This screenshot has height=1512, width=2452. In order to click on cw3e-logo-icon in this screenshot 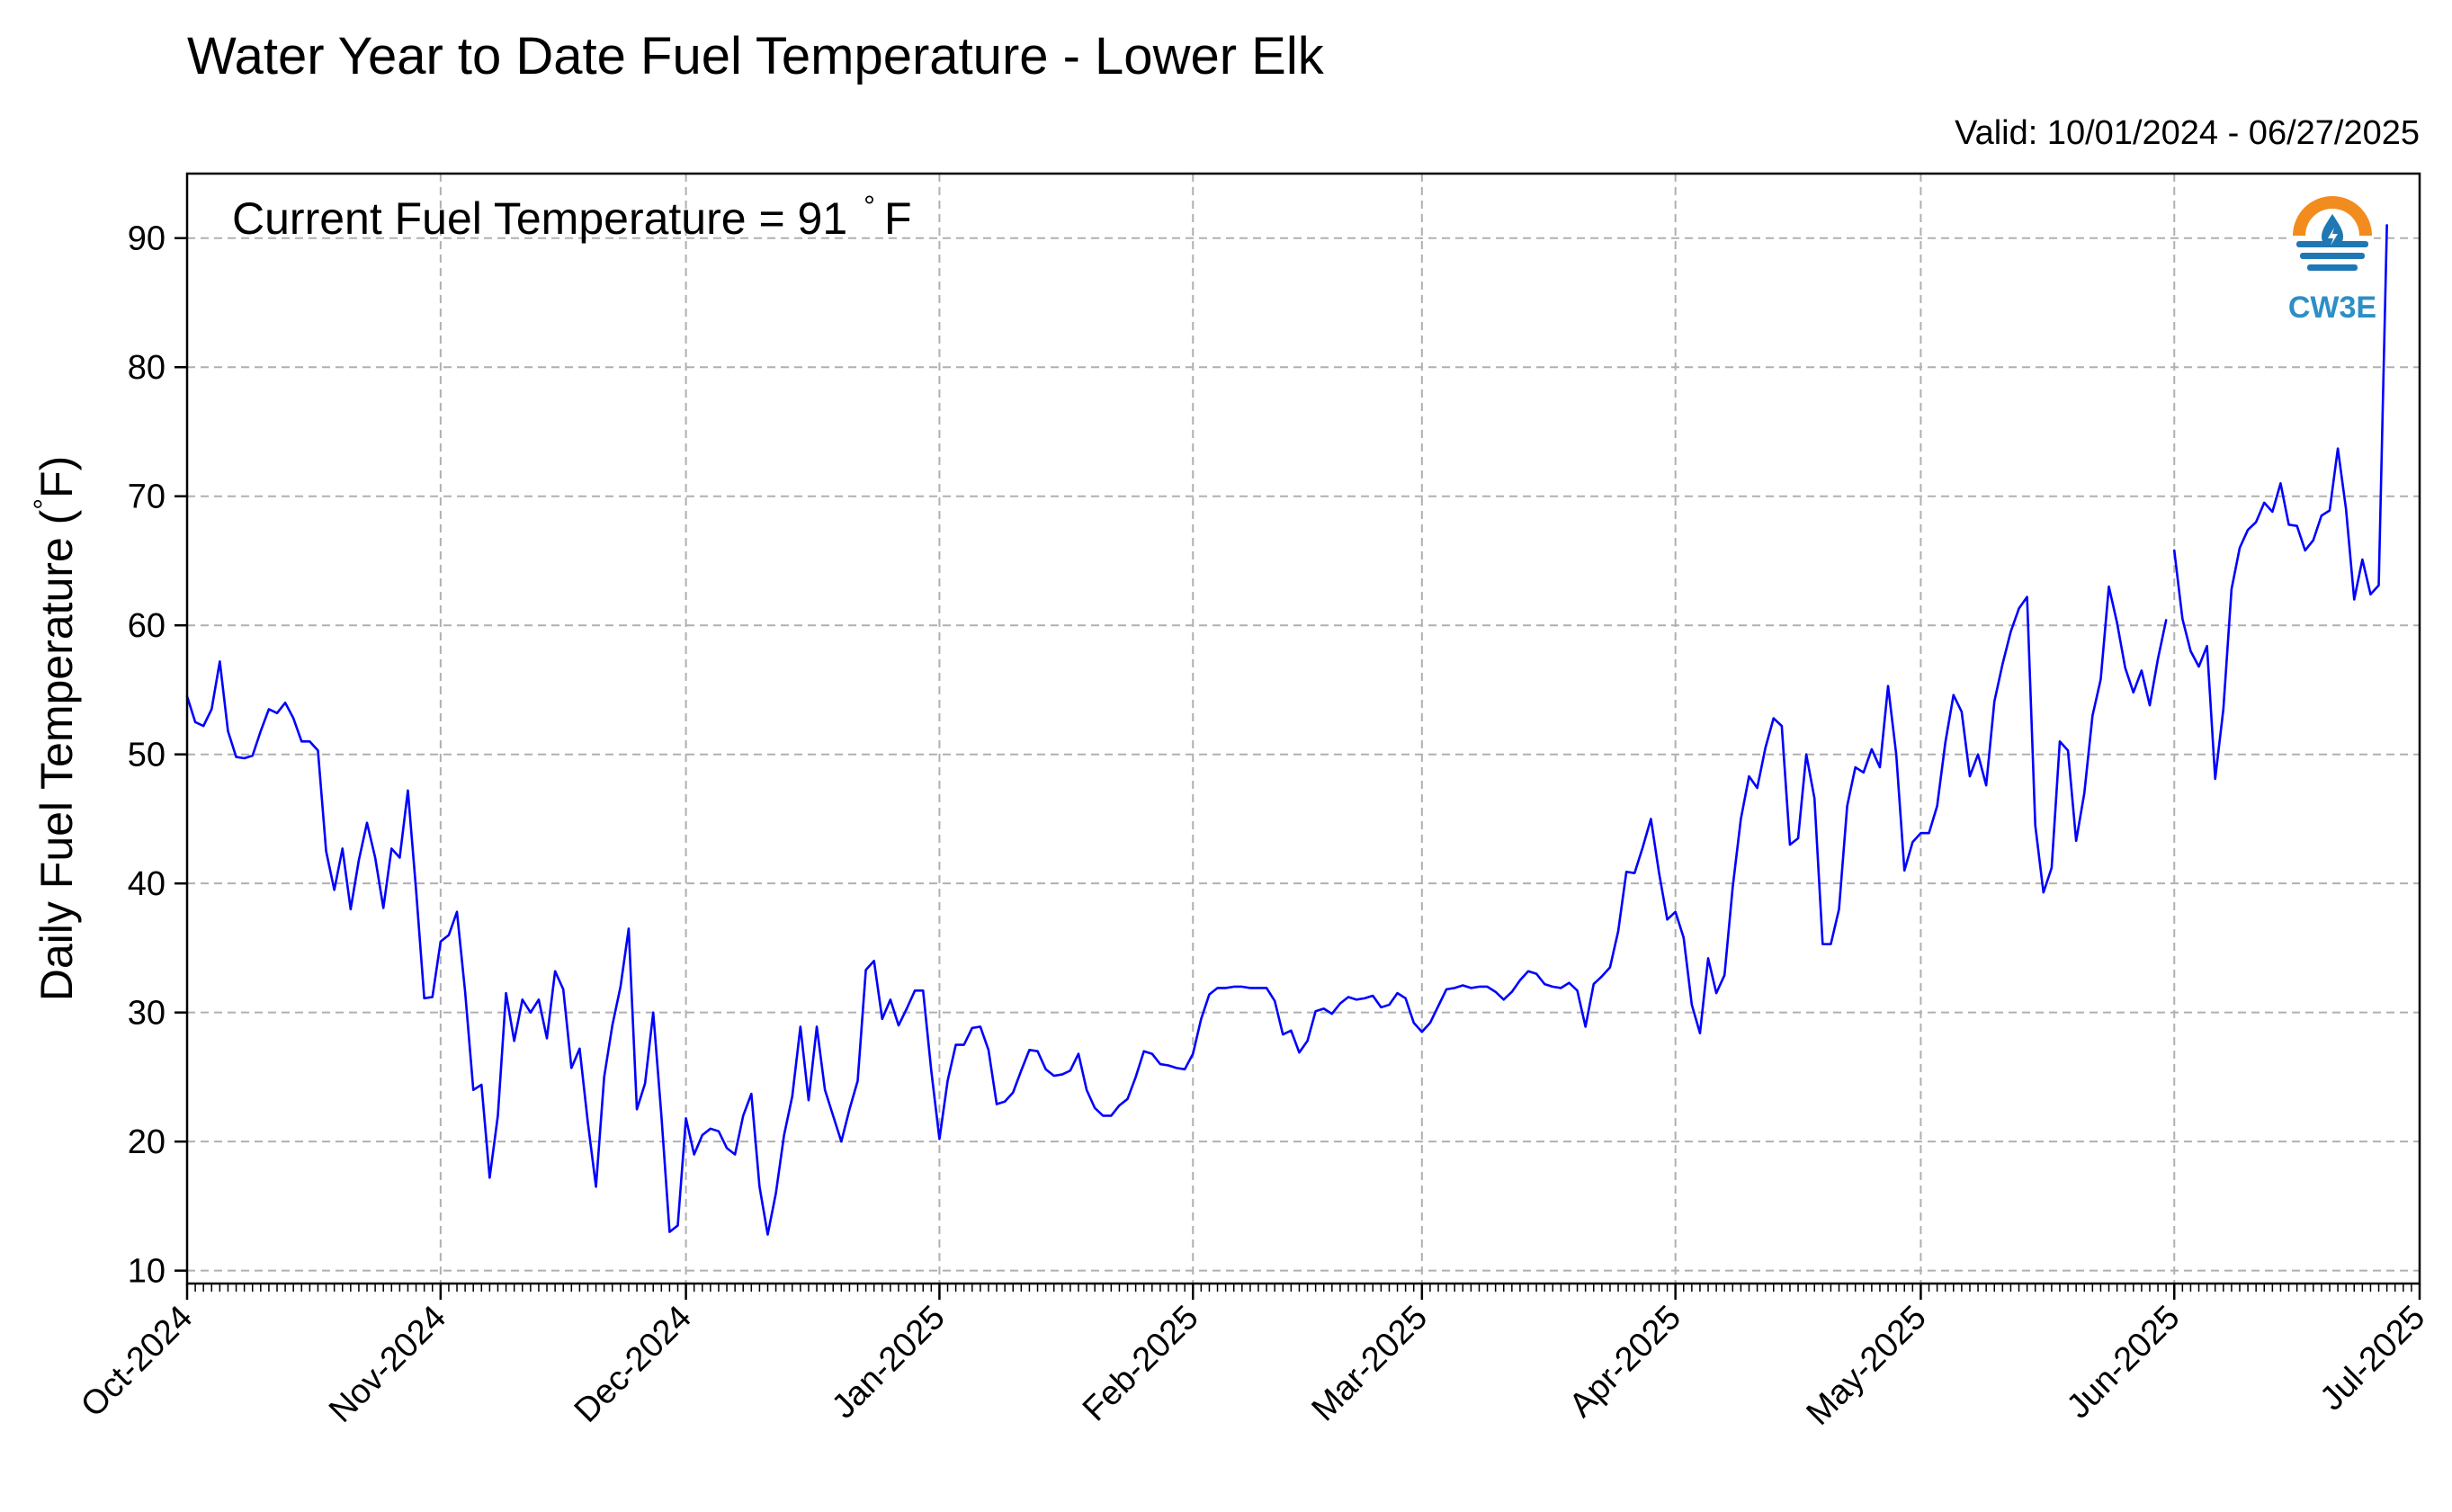, I will do `click(2332, 238)`.